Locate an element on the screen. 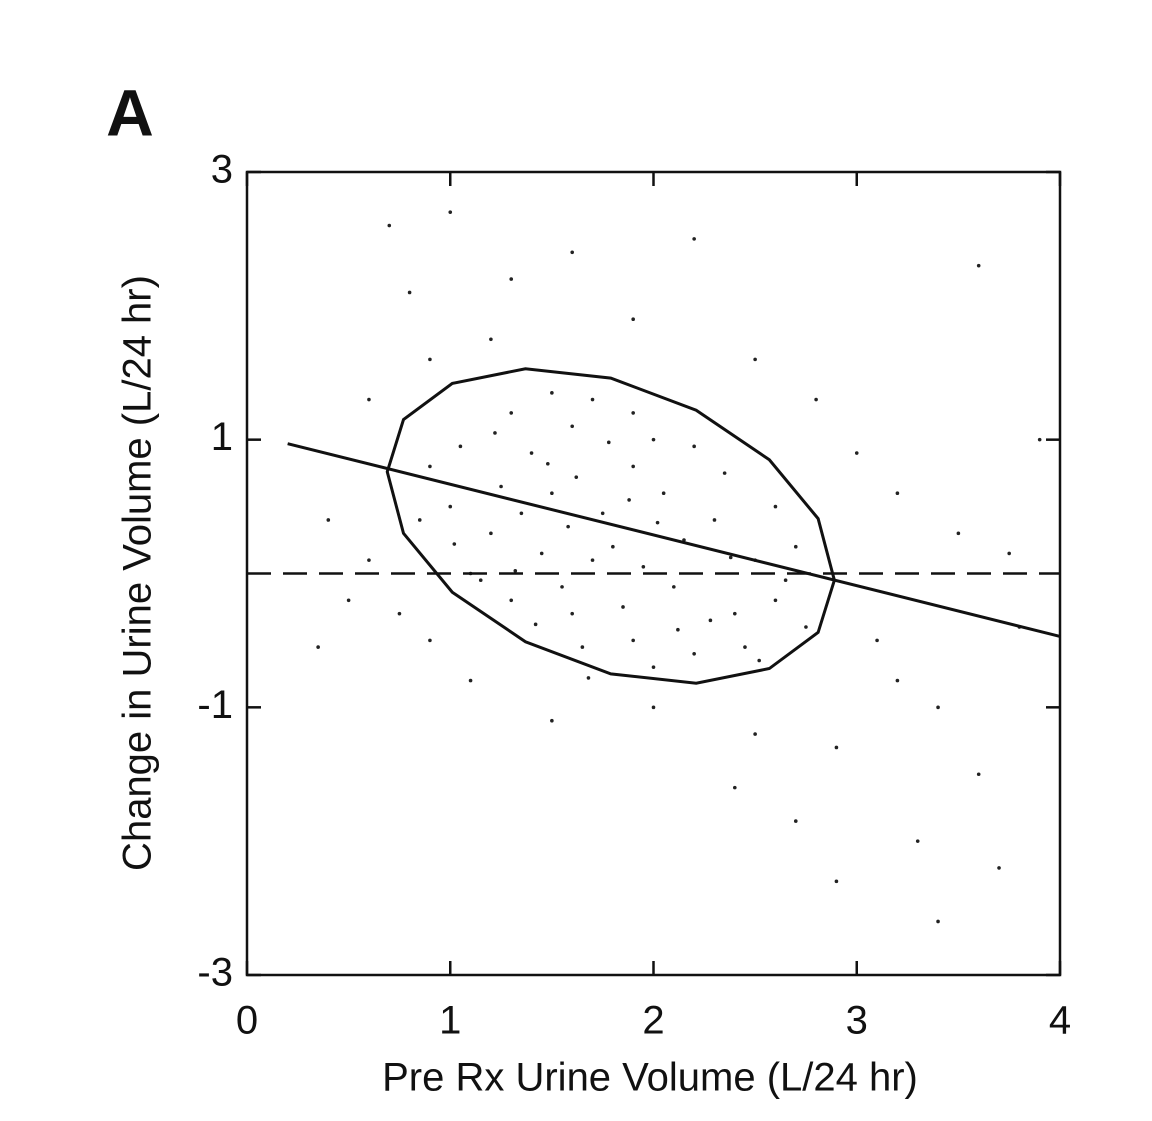 This screenshot has width=1152, height=1121. y-tick-label: 1 is located at coordinates (222, 437).